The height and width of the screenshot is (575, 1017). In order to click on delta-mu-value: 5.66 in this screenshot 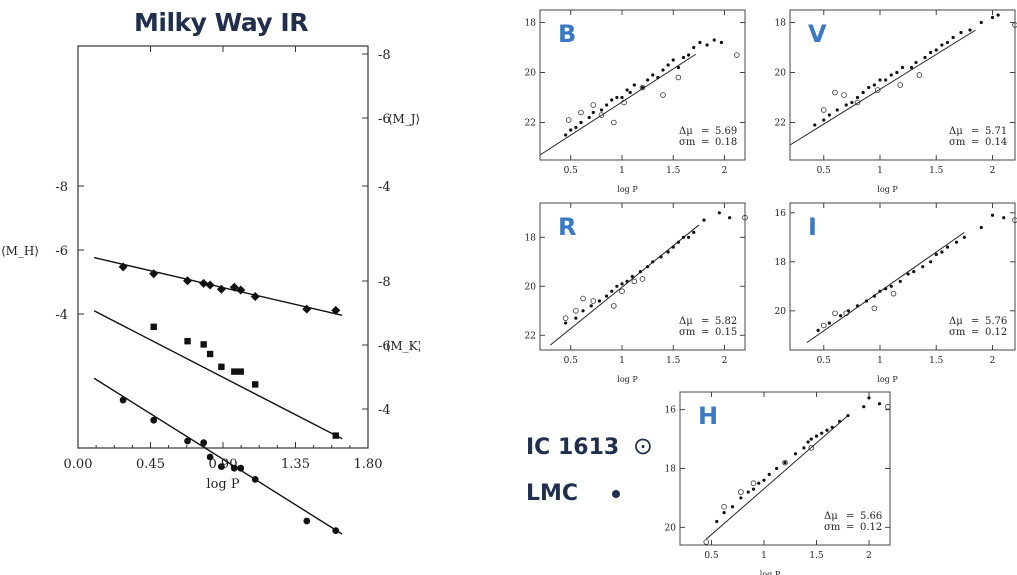, I will do `click(871, 516)`.